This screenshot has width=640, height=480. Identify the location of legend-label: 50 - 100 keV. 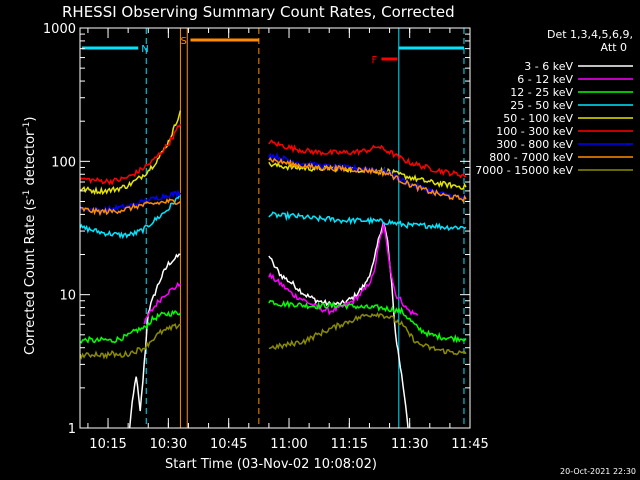
(538, 118).